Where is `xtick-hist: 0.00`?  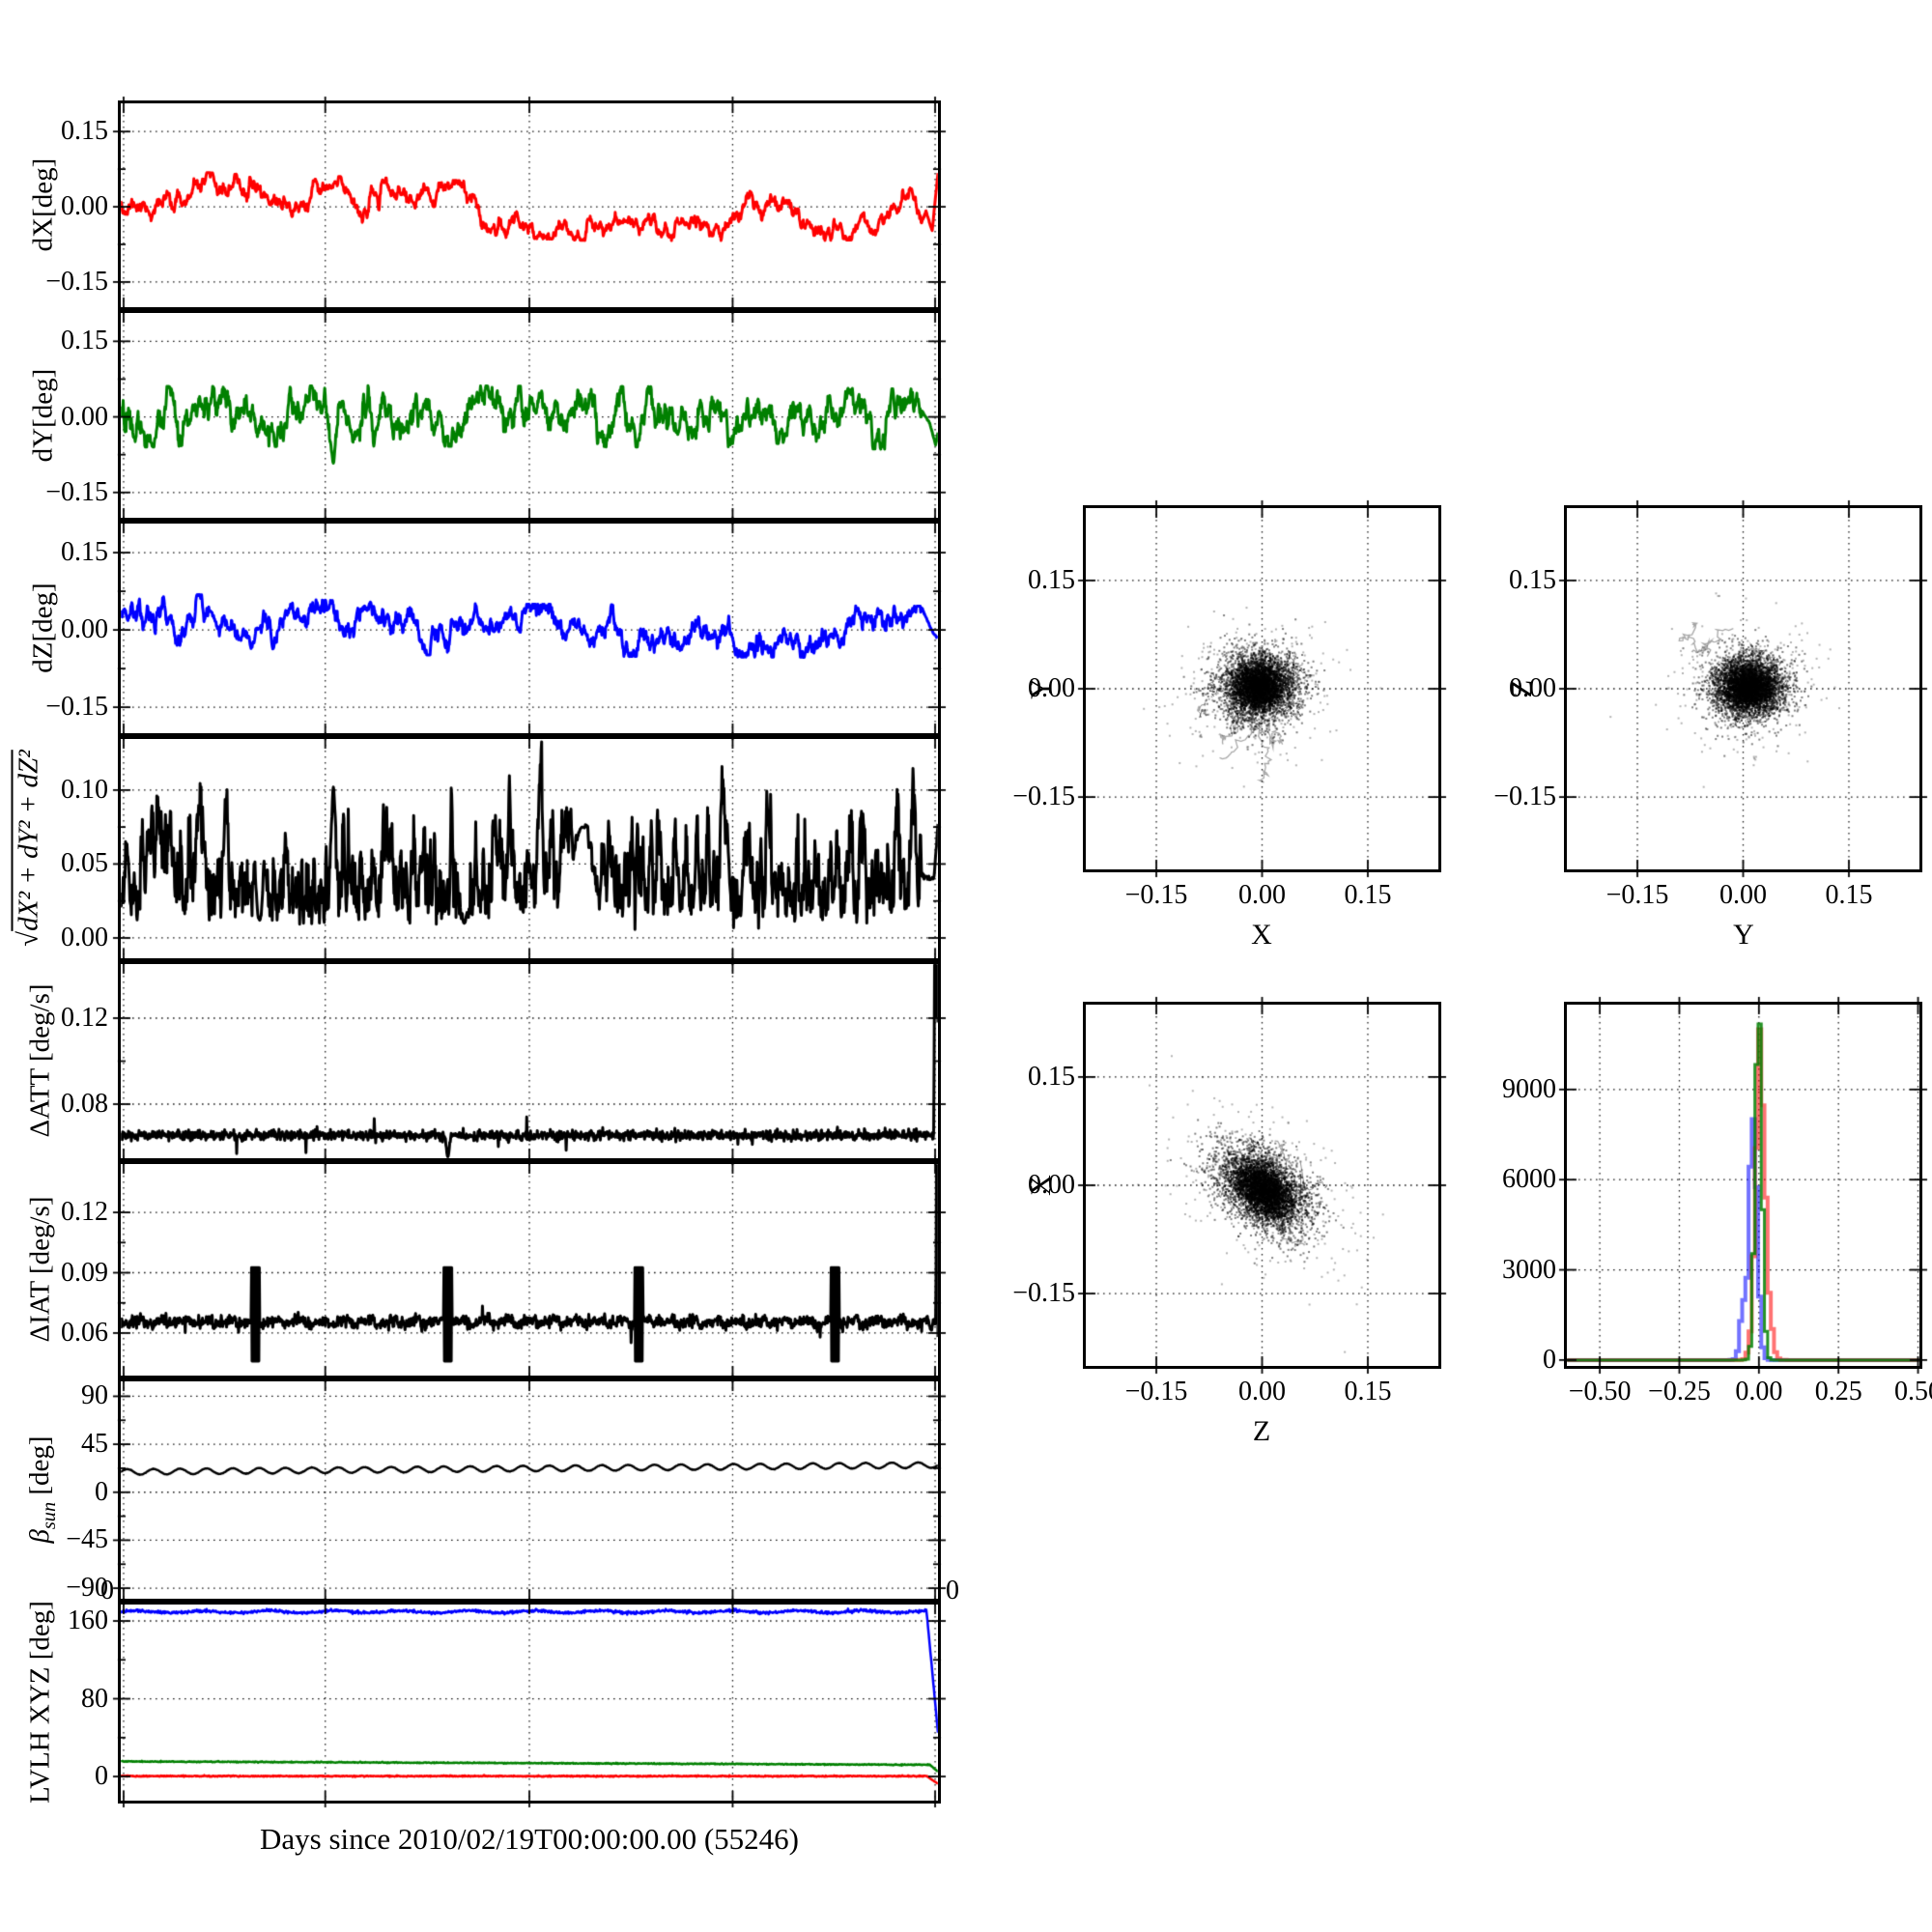
xtick-hist: 0.00 is located at coordinates (1759, 1391).